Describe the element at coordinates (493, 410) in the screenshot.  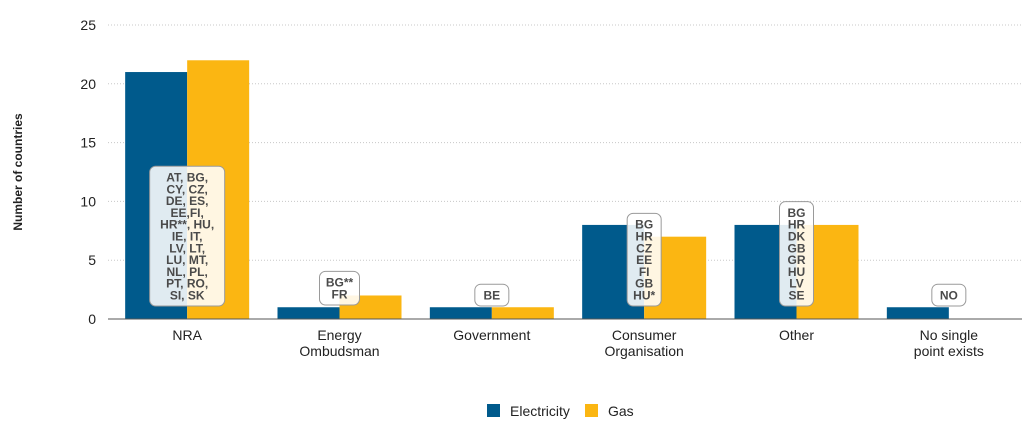
I see `legend-swatch-electricity` at that location.